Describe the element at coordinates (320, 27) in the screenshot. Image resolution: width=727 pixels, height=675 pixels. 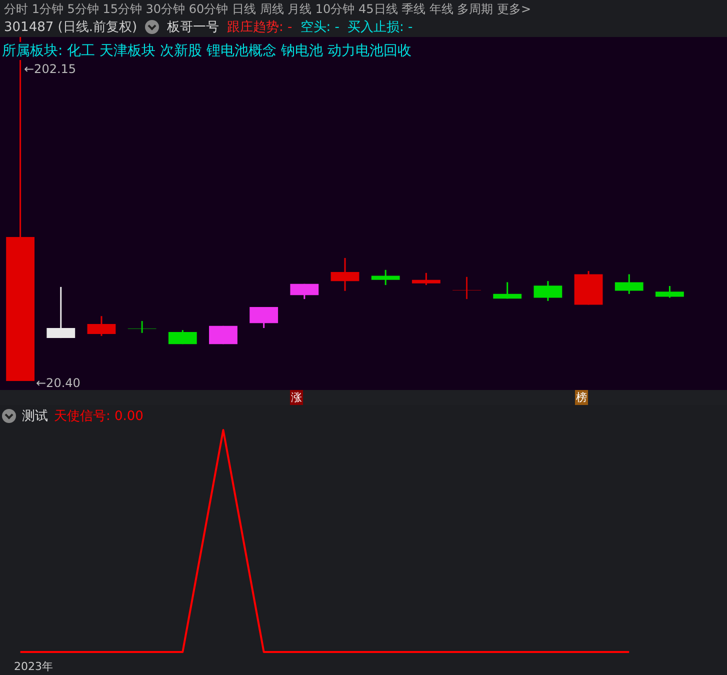
I see `text: 空头: -` at that location.